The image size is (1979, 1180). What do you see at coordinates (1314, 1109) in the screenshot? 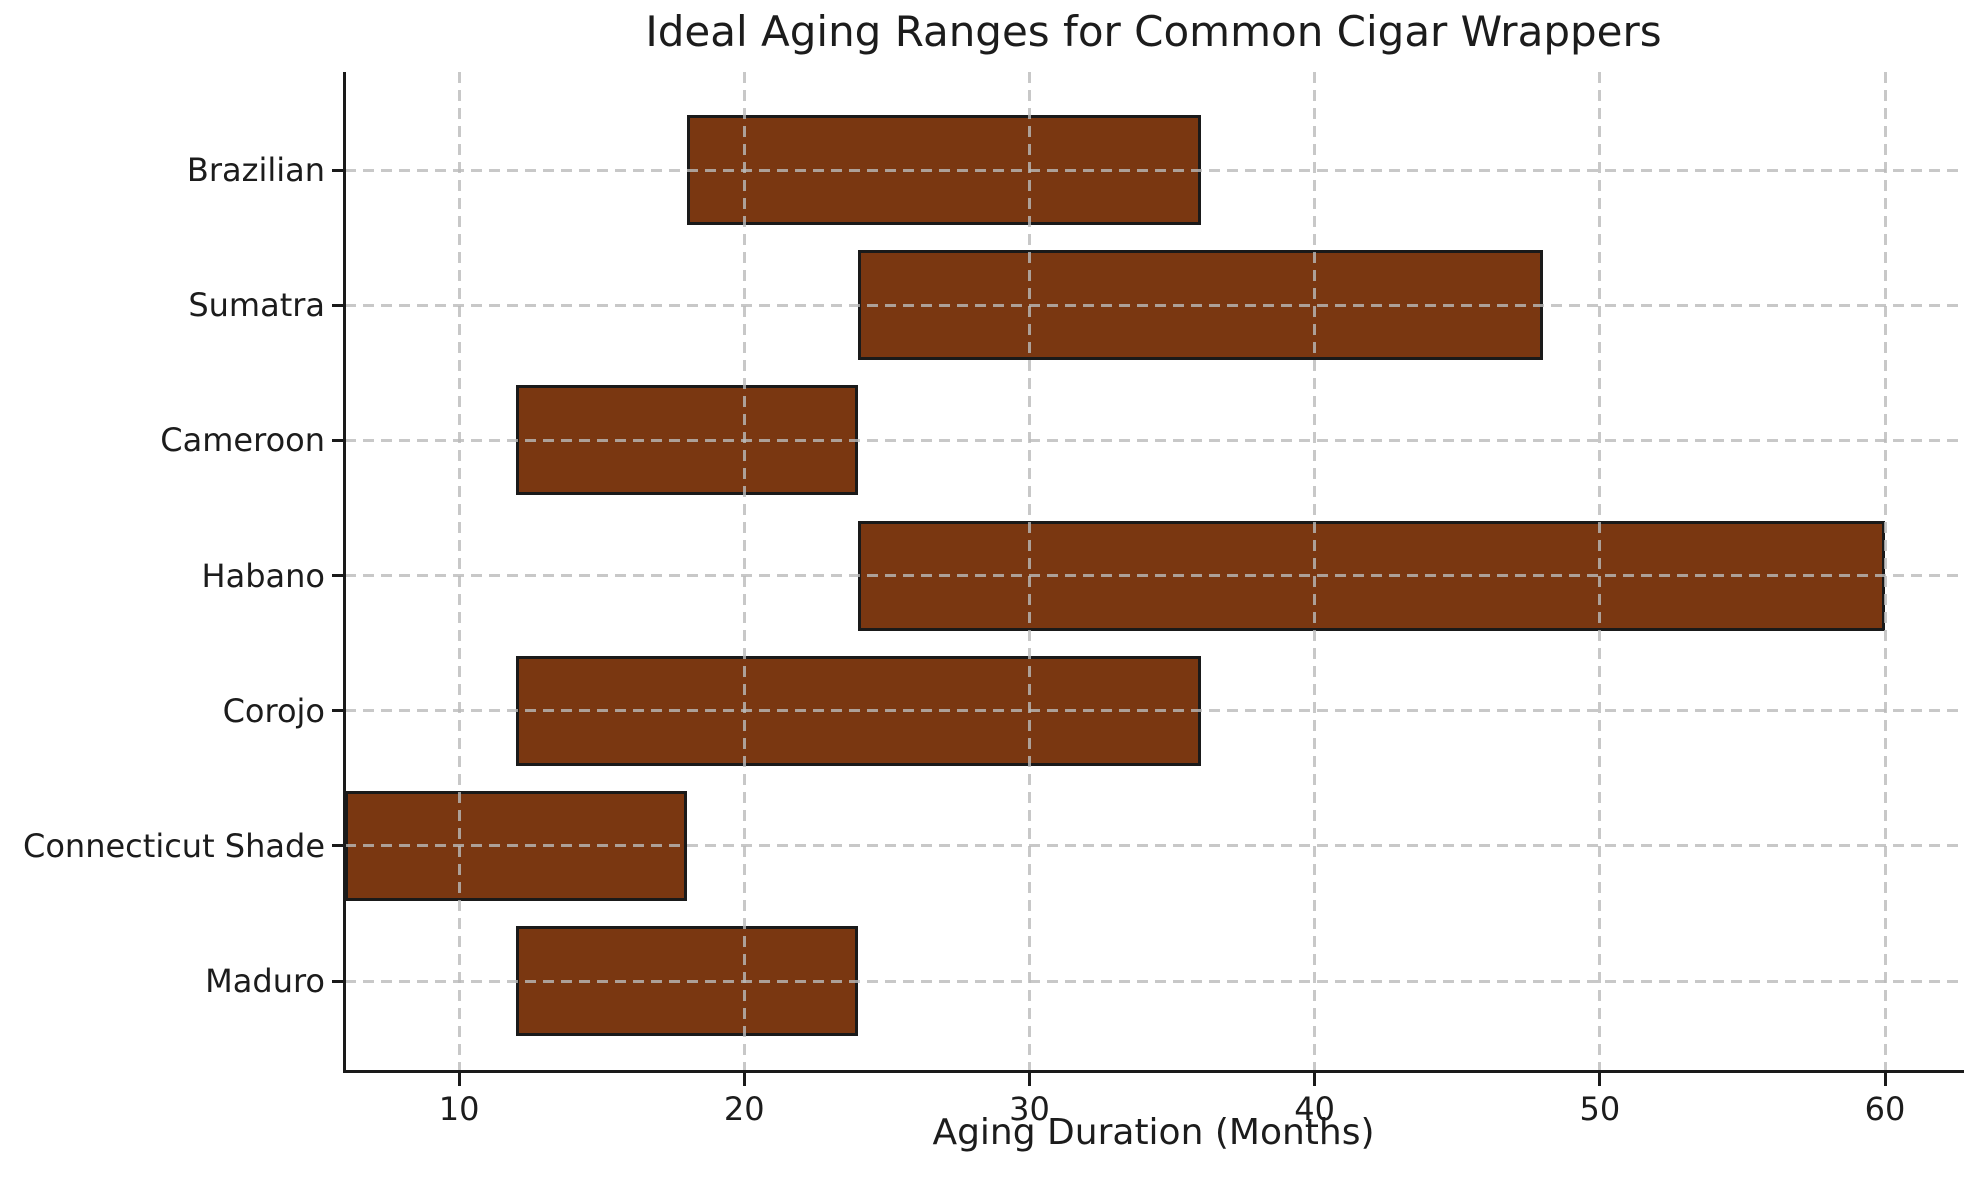
I see `x-tick-label-40: 40` at bounding box center [1314, 1109].